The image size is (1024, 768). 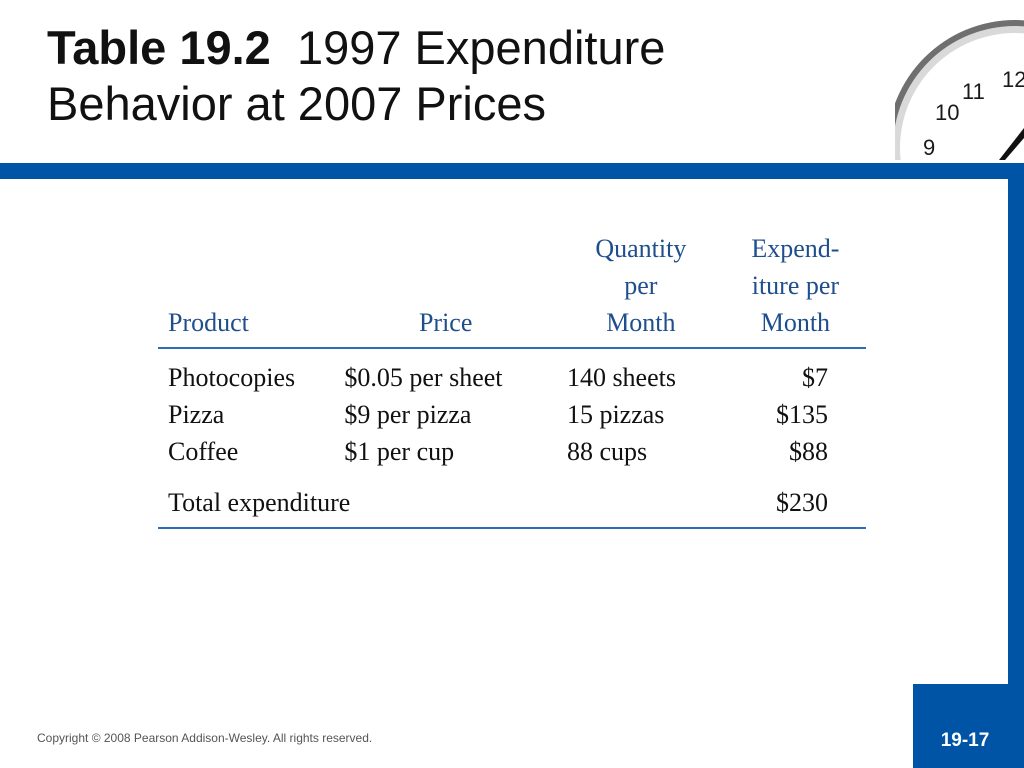 I want to click on clock-icon: 12 11 10 9, so click(x=959, y=80).